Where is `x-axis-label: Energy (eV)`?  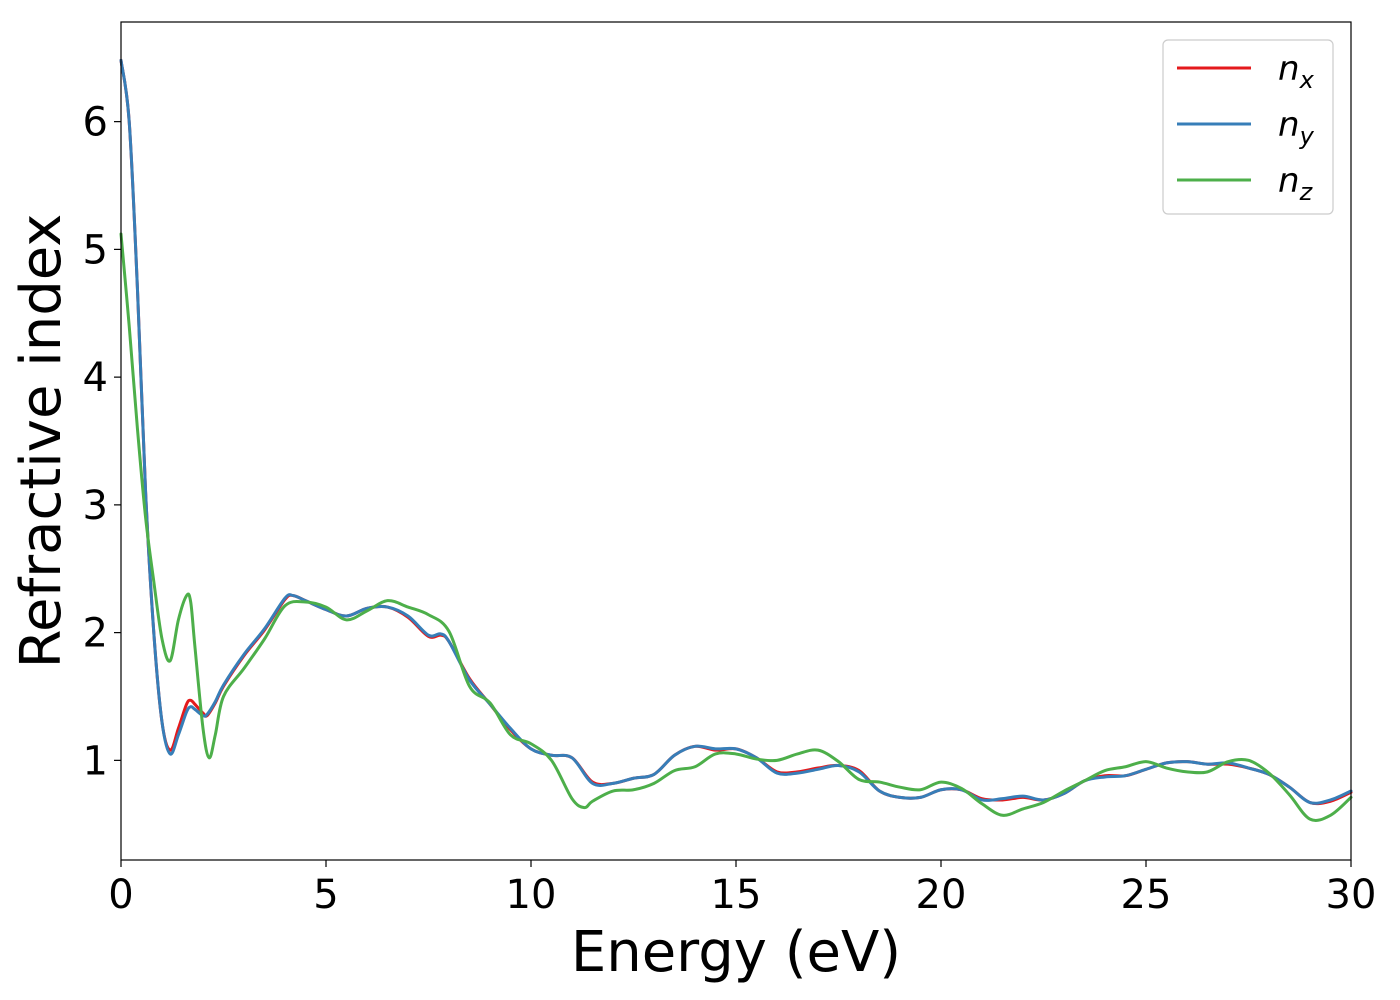
x-axis-label: Energy (eV) is located at coordinates (736, 952).